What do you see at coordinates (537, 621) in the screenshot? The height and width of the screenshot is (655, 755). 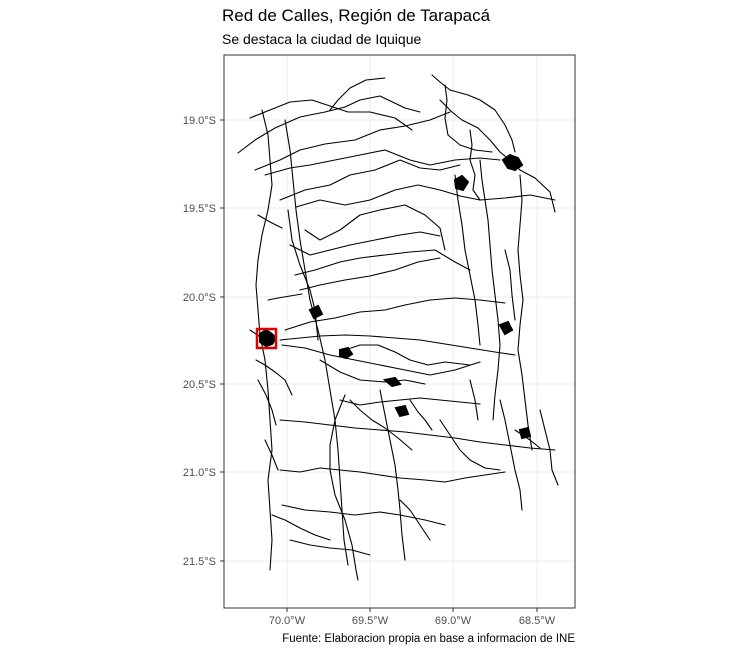 I see `lon-tick-label: 68.5°W` at bounding box center [537, 621].